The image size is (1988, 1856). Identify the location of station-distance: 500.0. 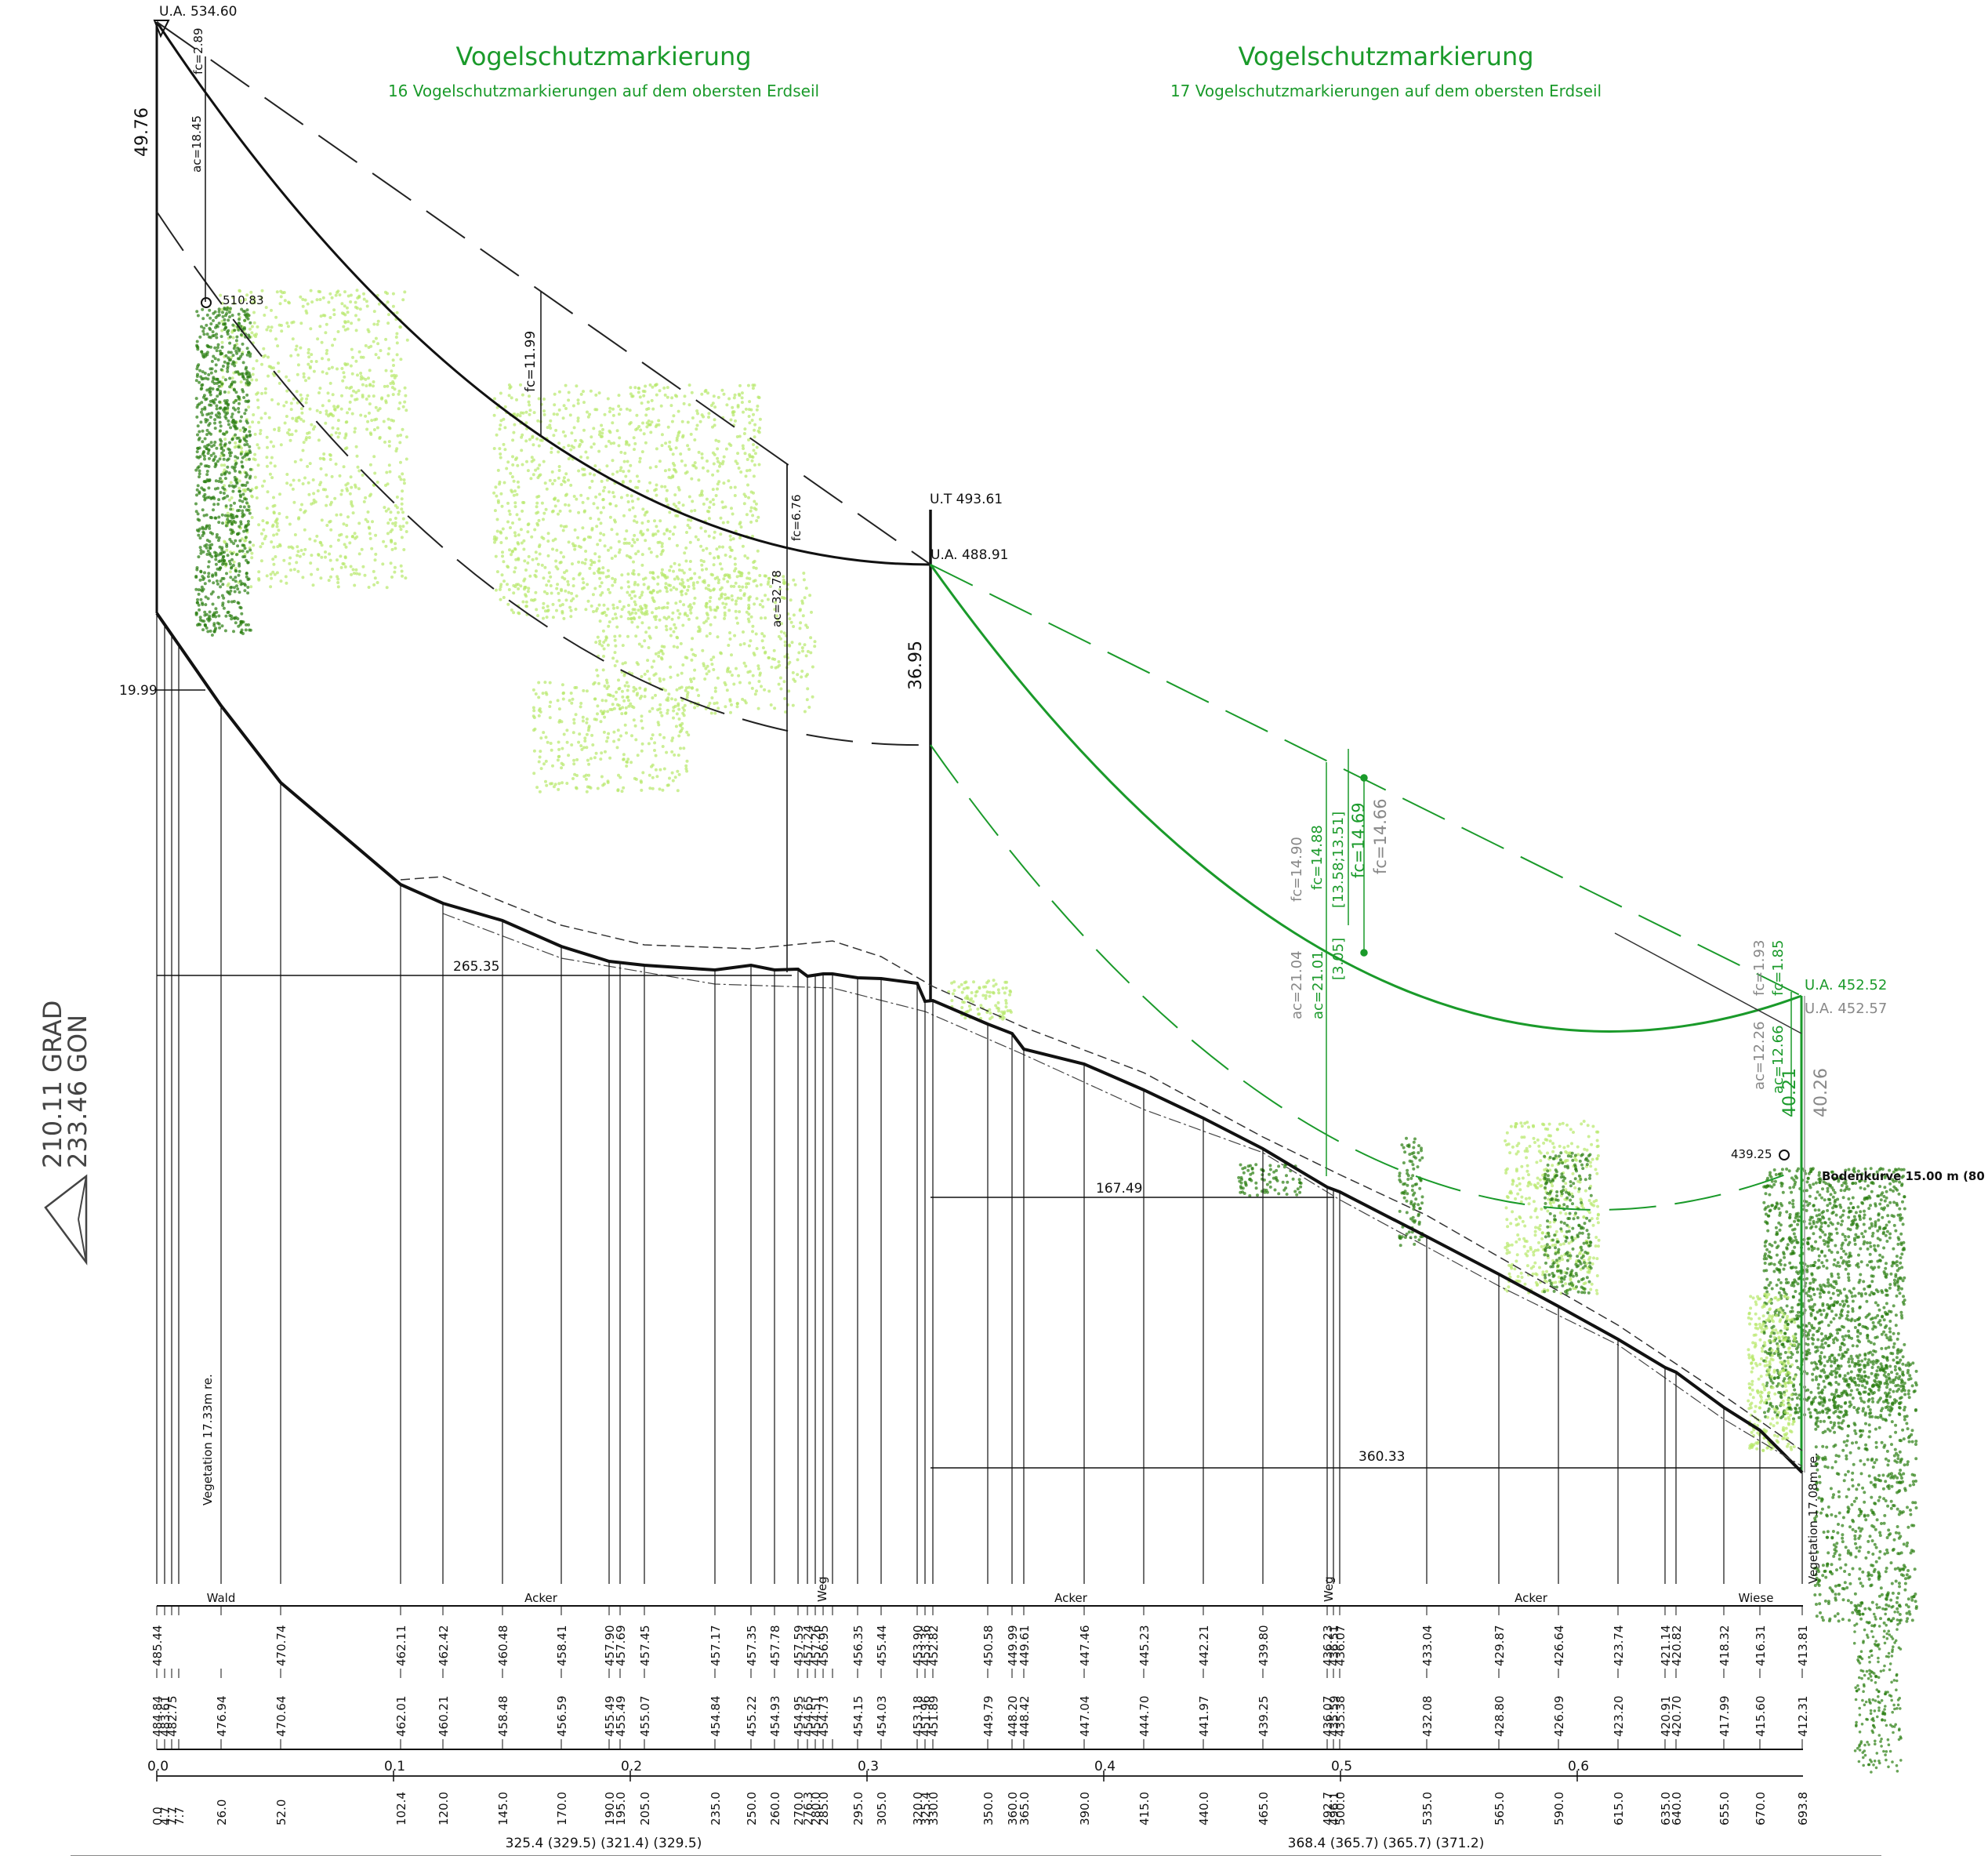
(1340, 1808).